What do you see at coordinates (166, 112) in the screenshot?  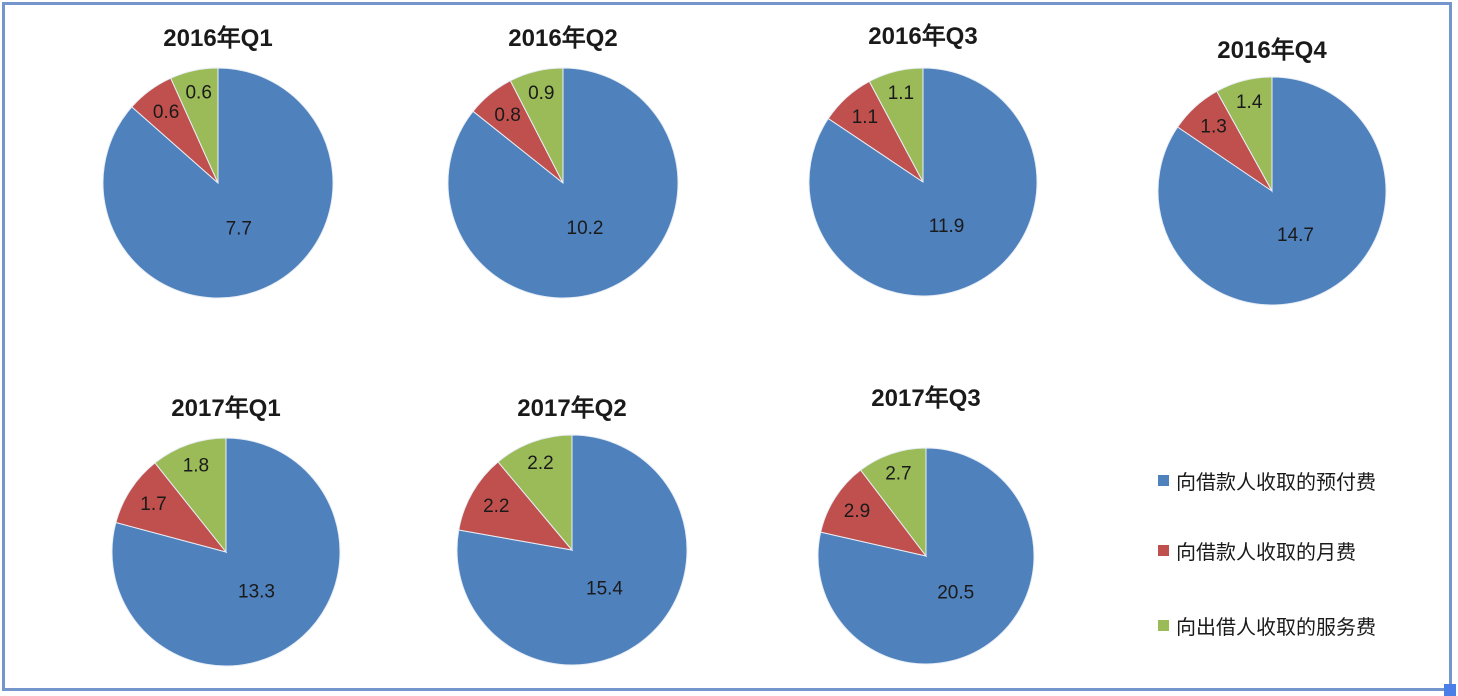 I see `slice-value-label-monthly-fee: 0.6` at bounding box center [166, 112].